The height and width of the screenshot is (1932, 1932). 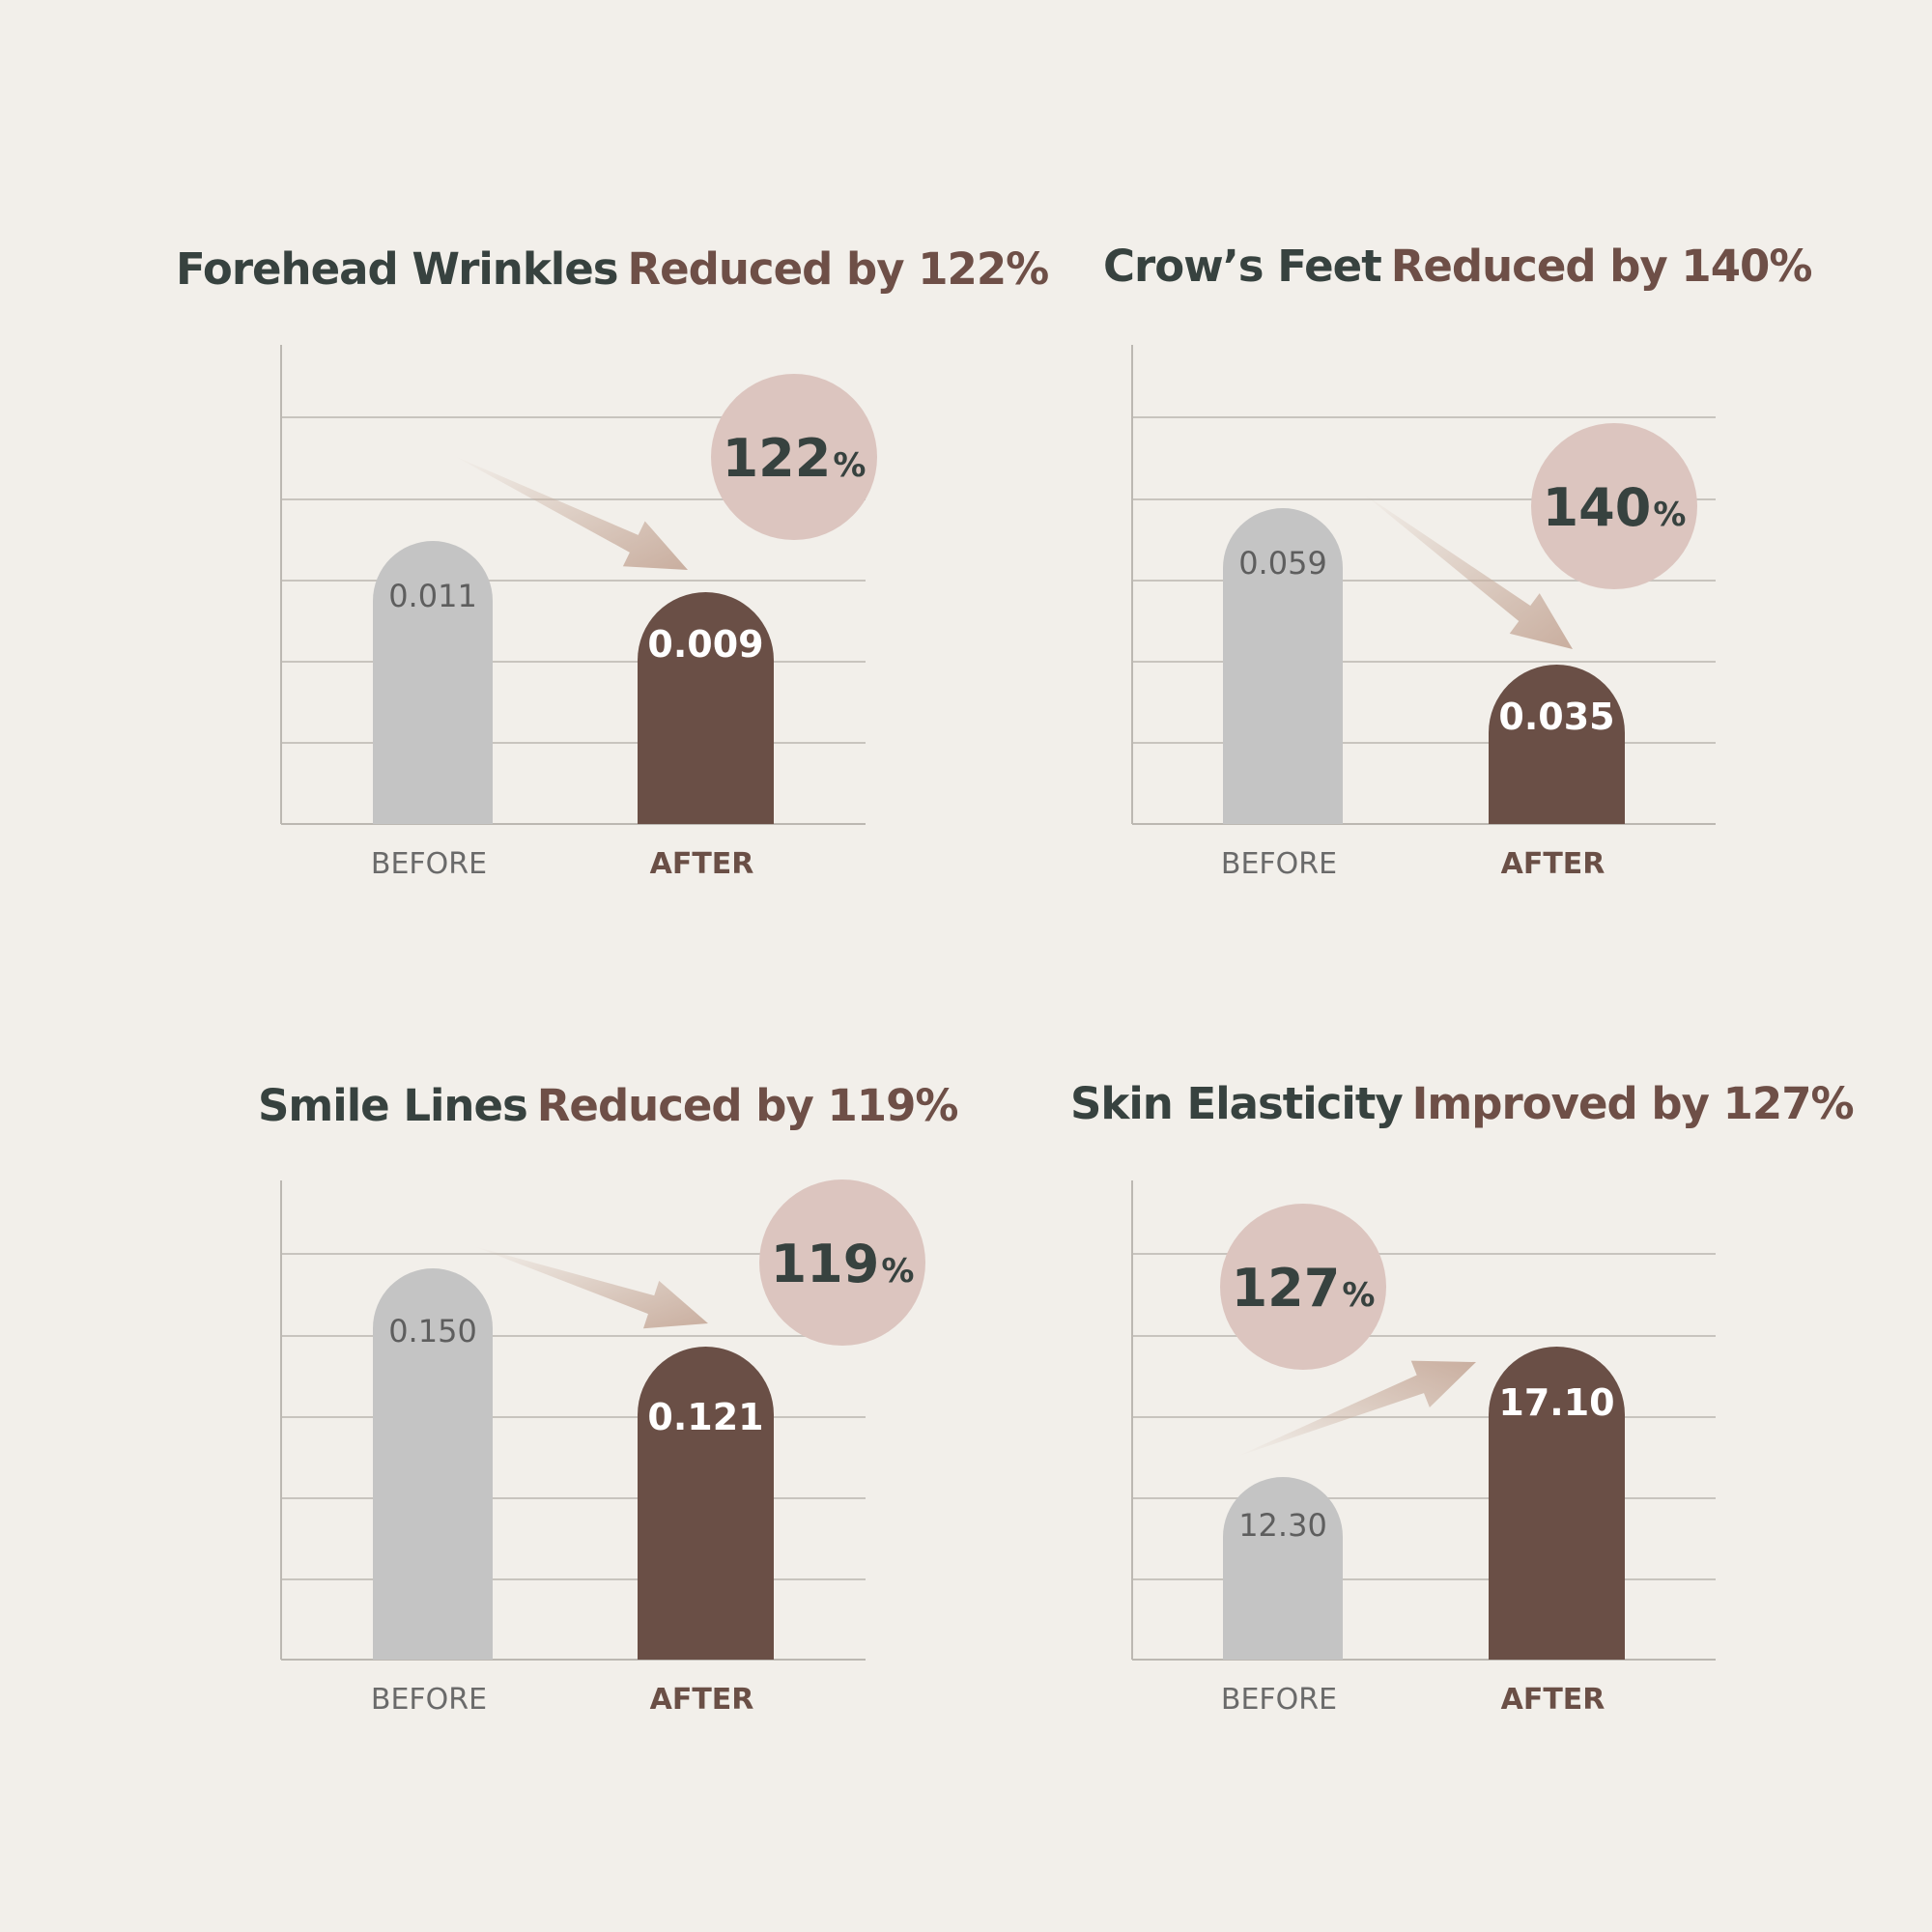 I want to click on chart-title-result: Improved by 127%, so click(x=1633, y=1103).